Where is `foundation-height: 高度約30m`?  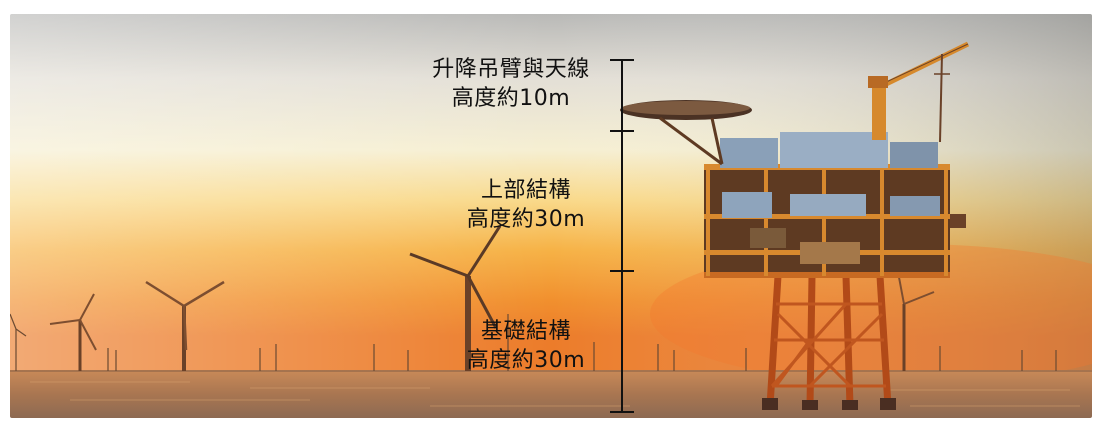 foundation-height: 高度約30m is located at coordinates (526, 360).